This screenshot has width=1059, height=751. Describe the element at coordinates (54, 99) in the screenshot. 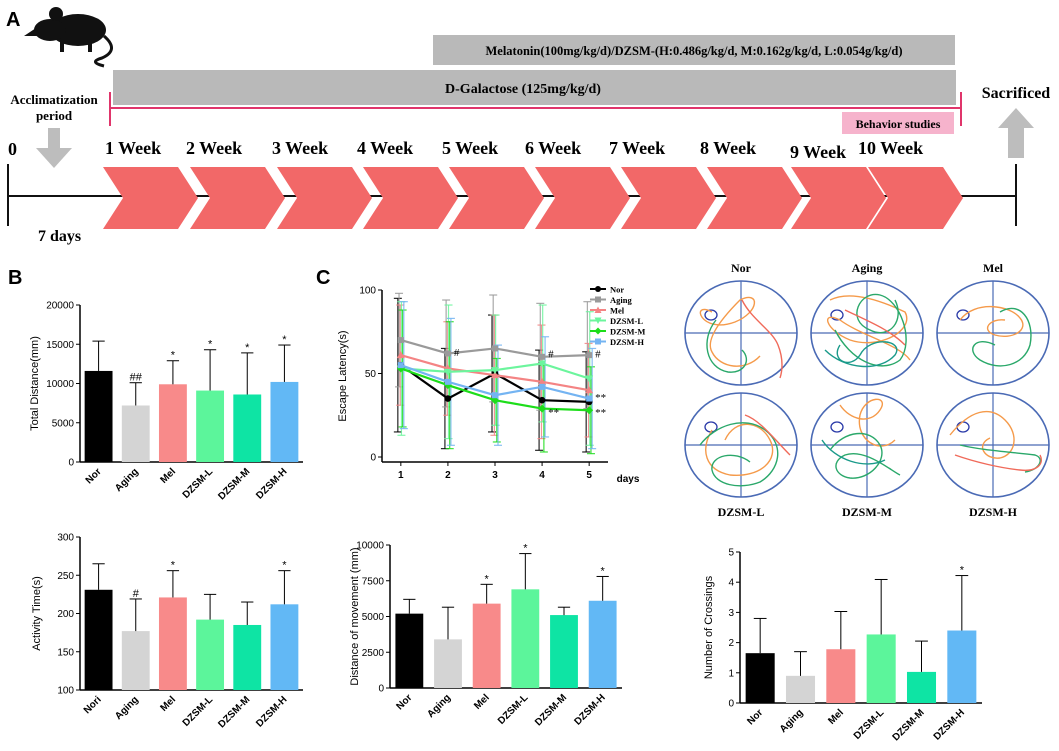

I see `acclimatization-label-1: Acclimatization` at that location.